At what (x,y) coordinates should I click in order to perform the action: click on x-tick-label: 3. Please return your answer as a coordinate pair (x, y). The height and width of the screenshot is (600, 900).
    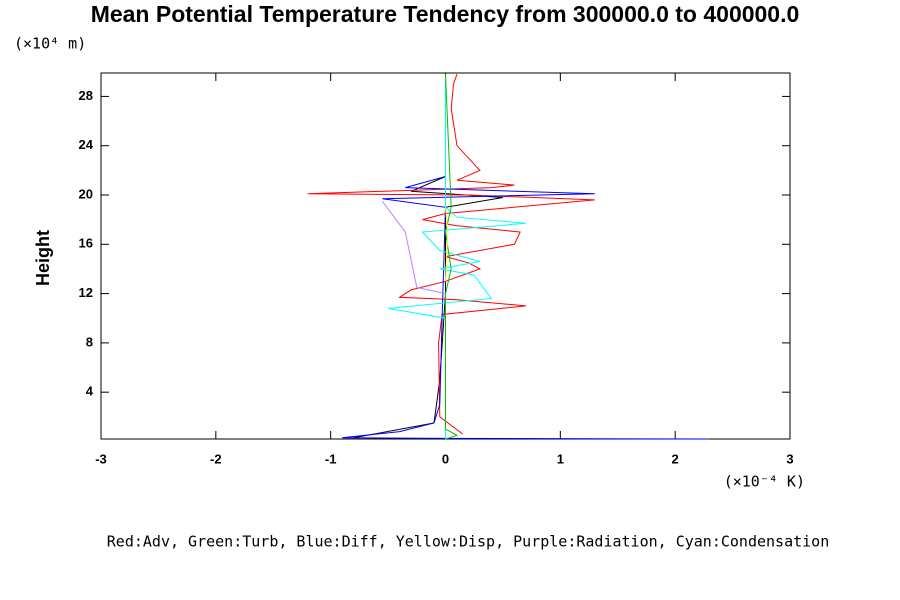
    Looking at the image, I should click on (789, 458).